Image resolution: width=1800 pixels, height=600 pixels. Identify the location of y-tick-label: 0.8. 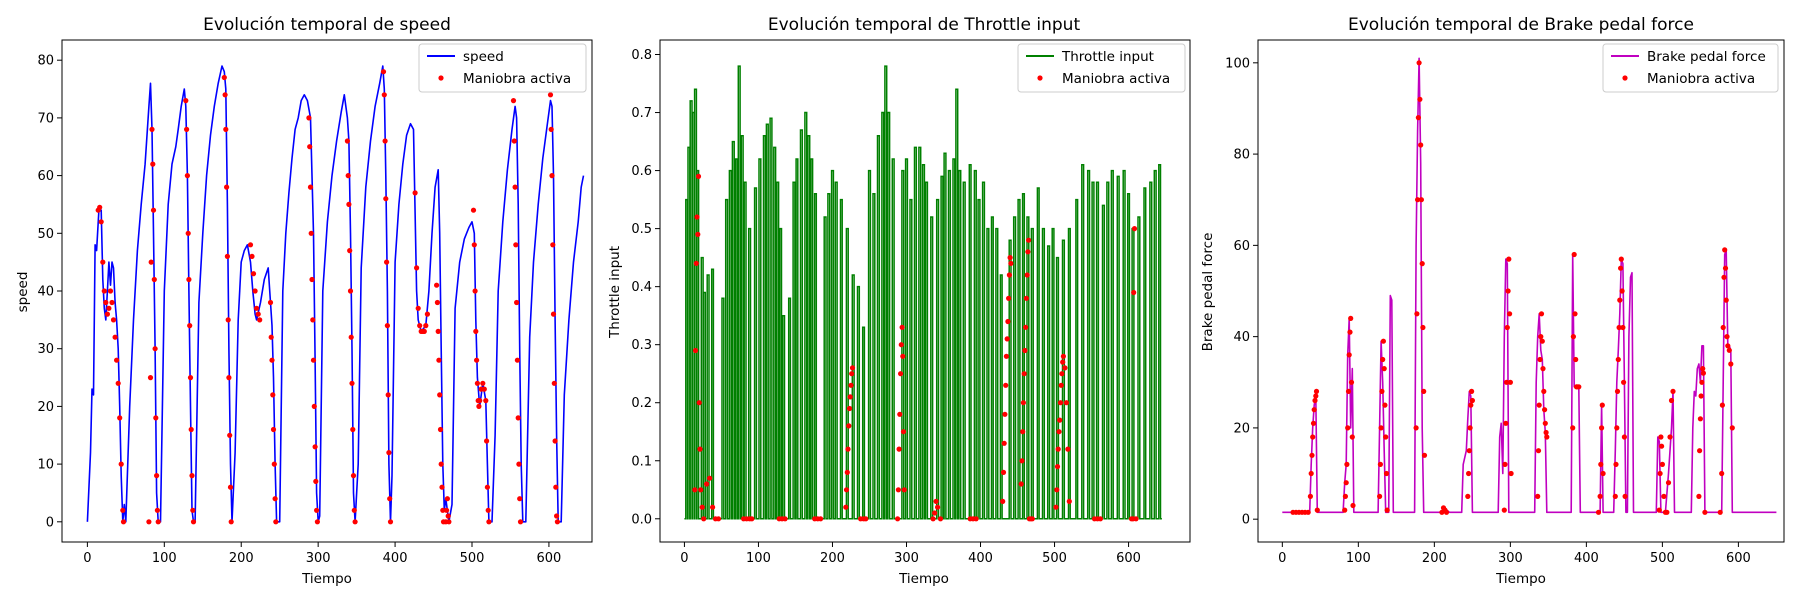
(641, 55).